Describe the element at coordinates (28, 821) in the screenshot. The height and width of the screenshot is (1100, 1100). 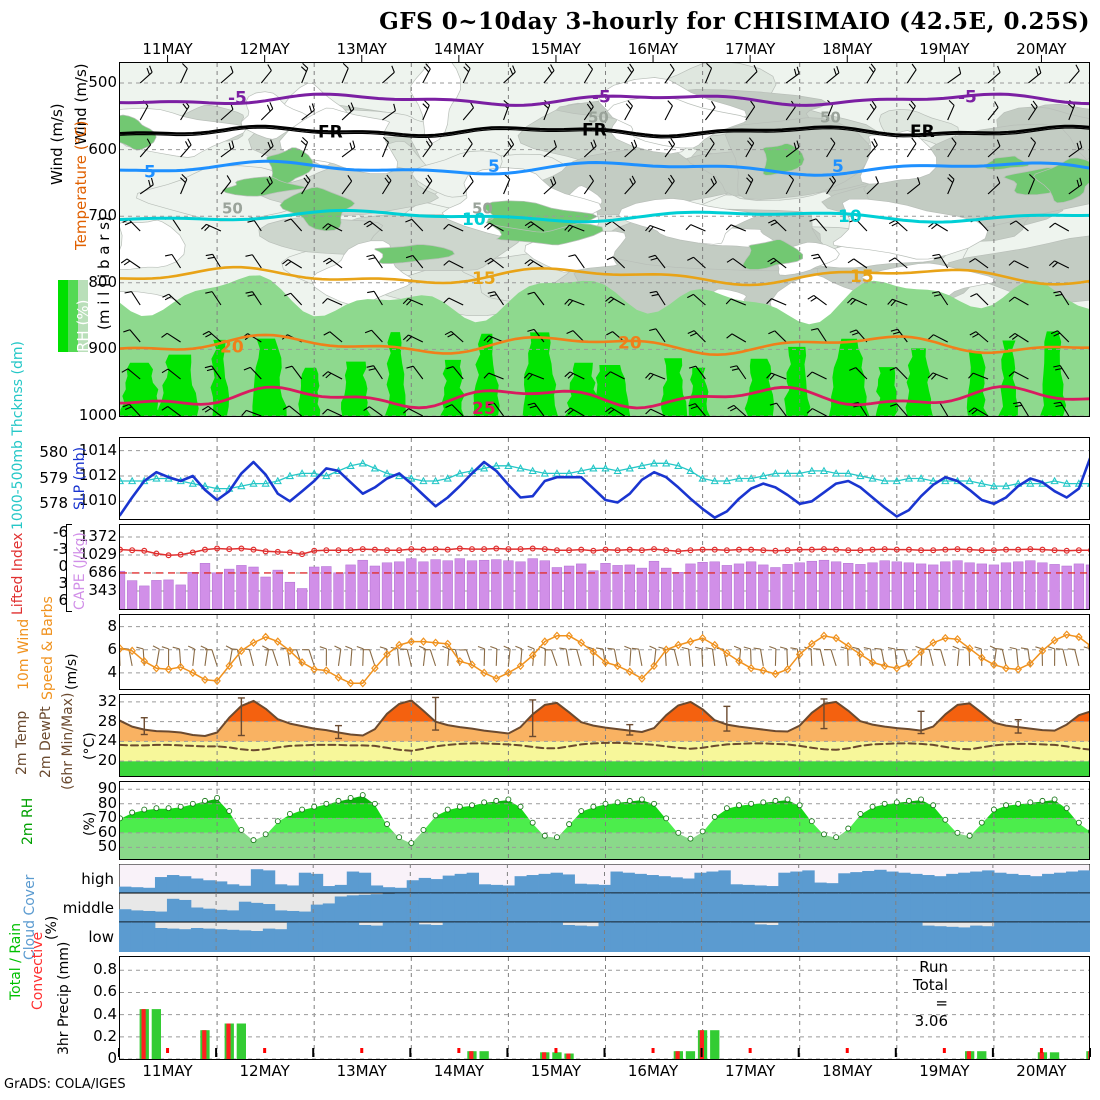
I see `axis-label: 2m RH` at that location.